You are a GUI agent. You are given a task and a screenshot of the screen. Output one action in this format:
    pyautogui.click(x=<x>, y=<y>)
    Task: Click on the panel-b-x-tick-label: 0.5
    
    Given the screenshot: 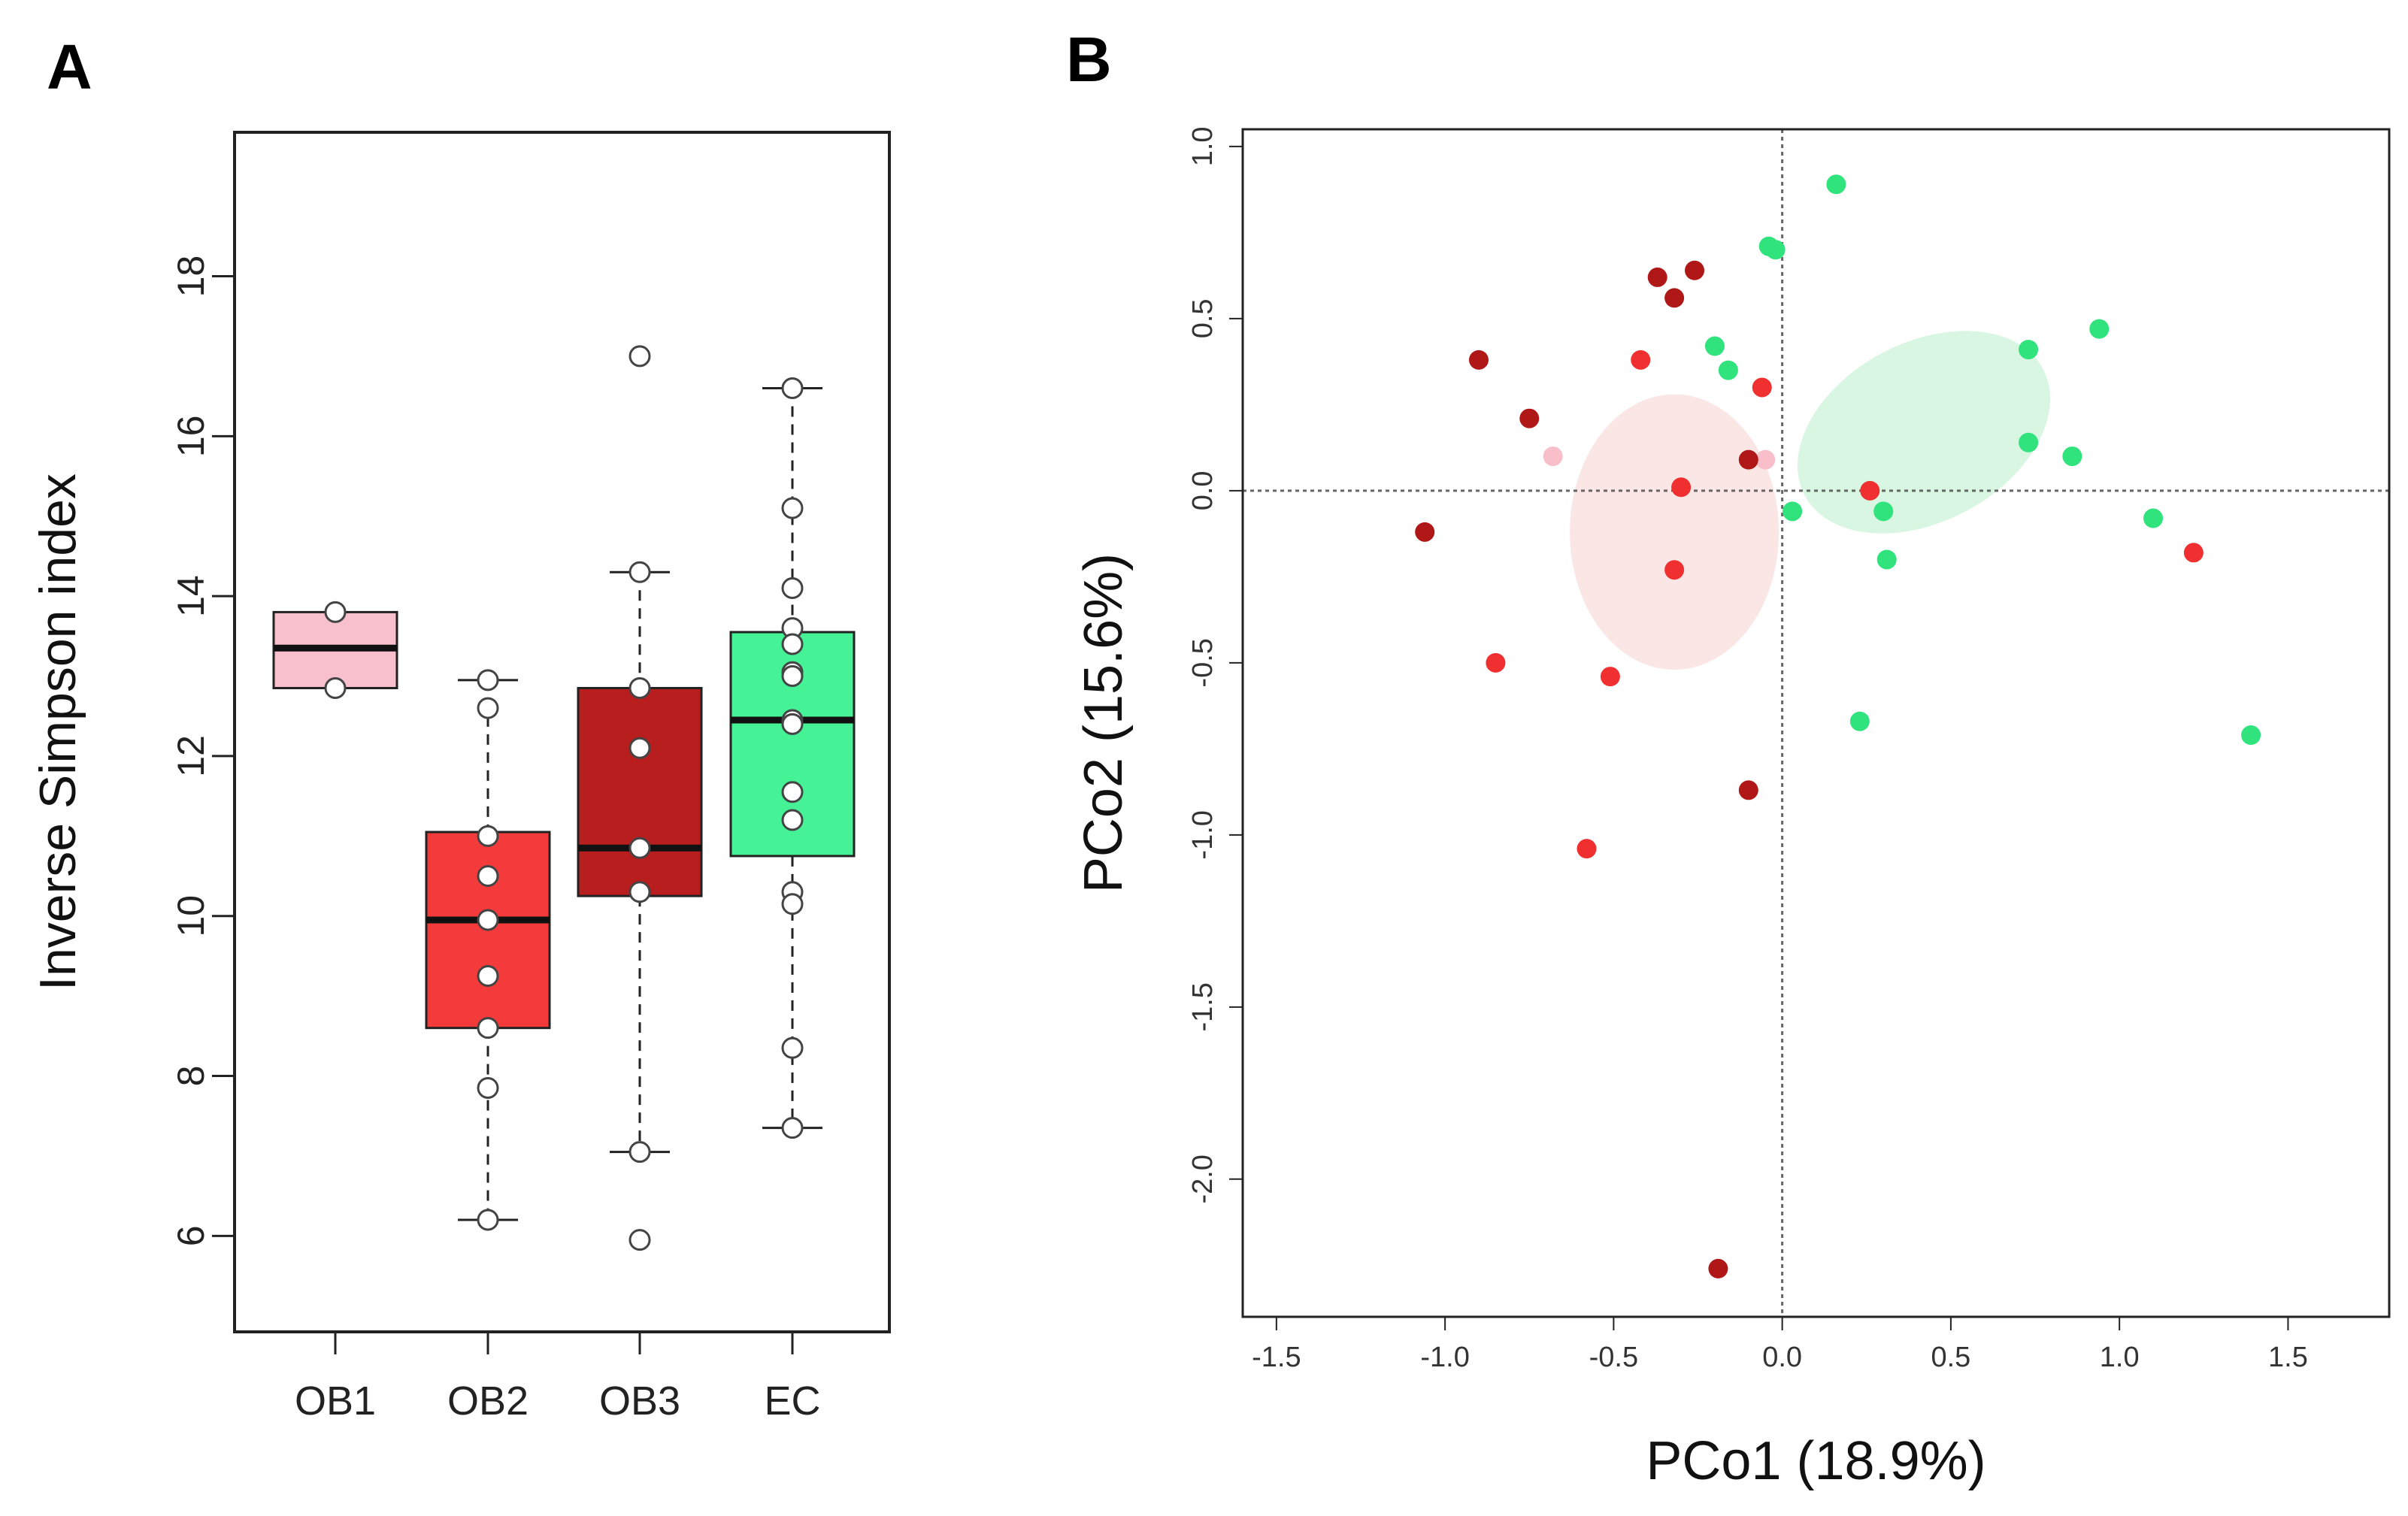 What is the action you would take?
    pyautogui.click(x=1951, y=1357)
    